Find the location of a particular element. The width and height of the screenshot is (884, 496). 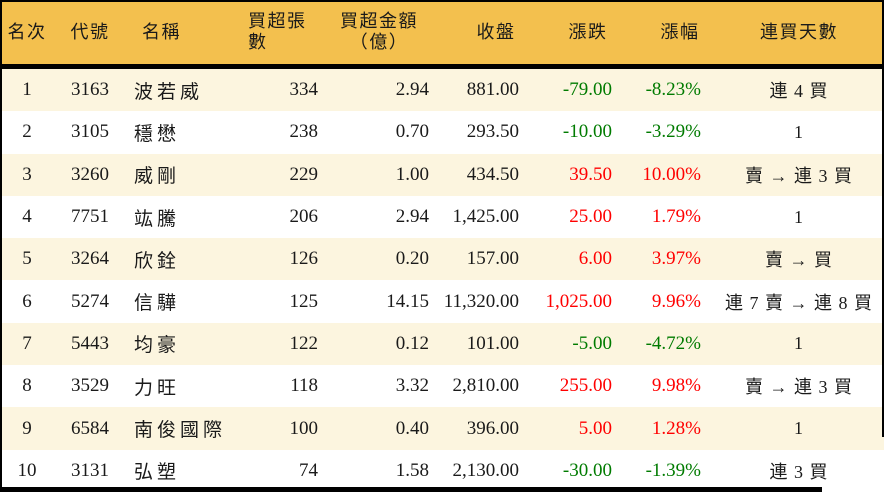

cell-close: 1,425.00 is located at coordinates (486, 217).